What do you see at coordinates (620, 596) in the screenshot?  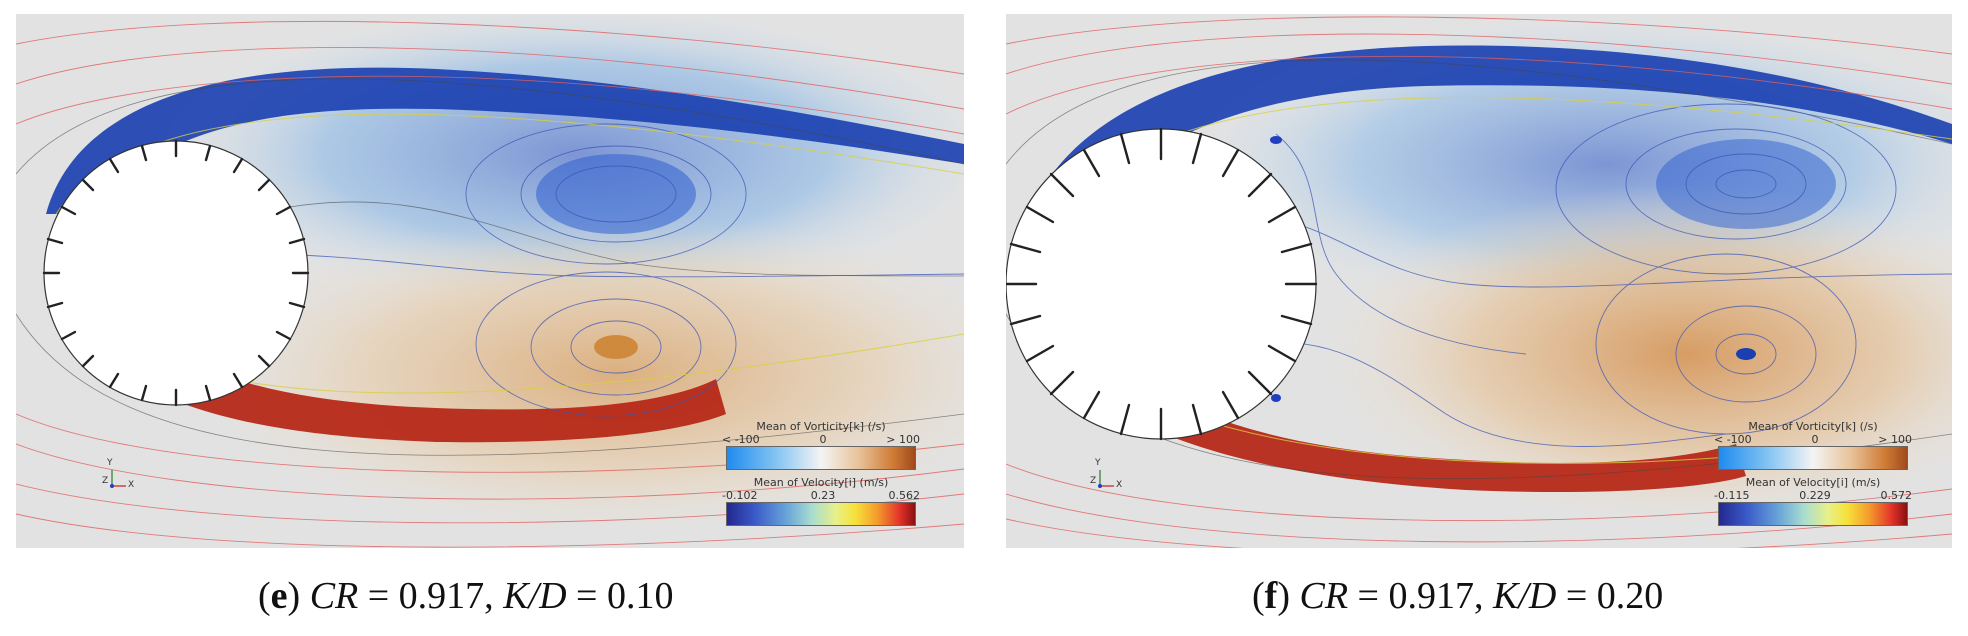 I see `caption-kd-value: = 0.10` at bounding box center [620, 596].